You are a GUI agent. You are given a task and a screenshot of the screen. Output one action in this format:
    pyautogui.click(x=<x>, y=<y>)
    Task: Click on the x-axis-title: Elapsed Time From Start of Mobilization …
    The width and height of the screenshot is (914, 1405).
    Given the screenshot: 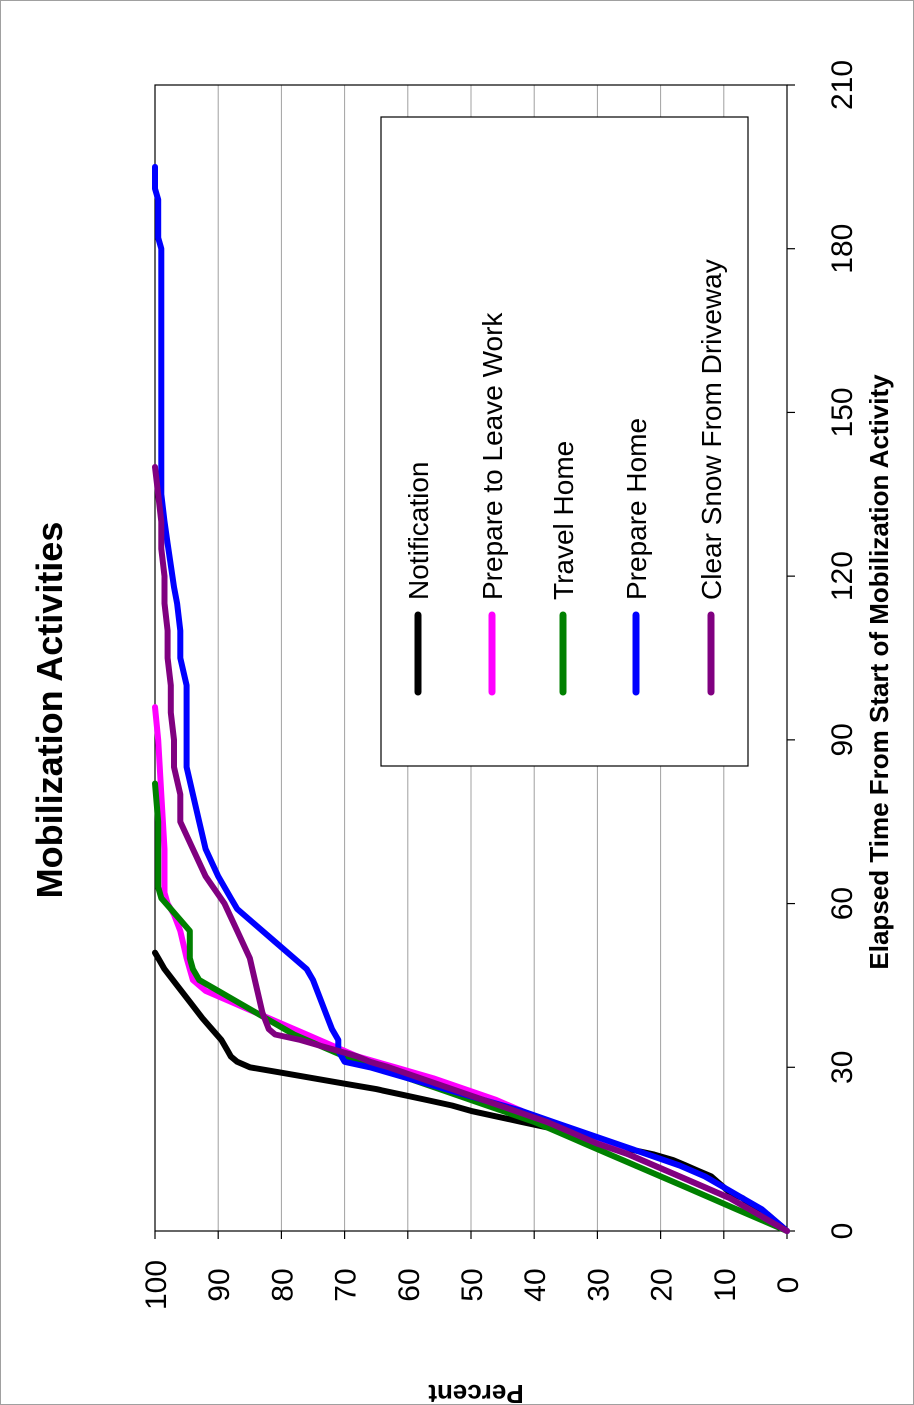 What is the action you would take?
    pyautogui.click(x=879, y=672)
    